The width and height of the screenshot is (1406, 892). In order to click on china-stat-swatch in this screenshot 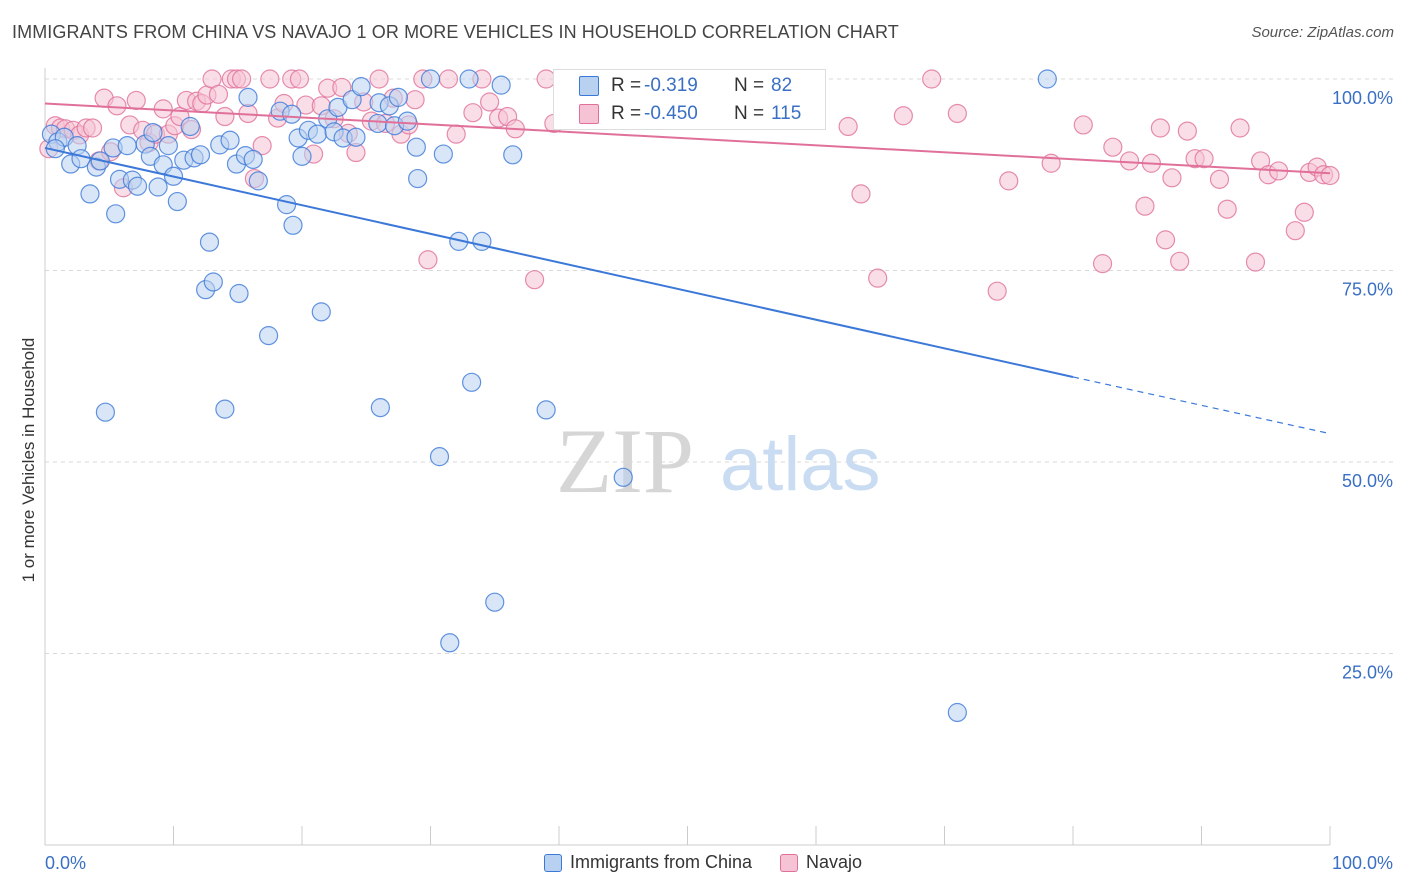, I will do `click(589, 86)`.